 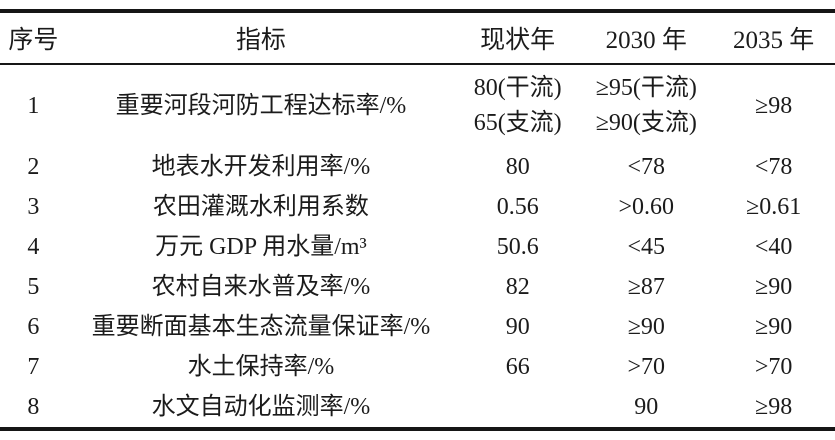 I want to click on table-row: 3 农田灌溉水利用系数 0.56 >0.60 ≥0.61, so click(x=417, y=207).